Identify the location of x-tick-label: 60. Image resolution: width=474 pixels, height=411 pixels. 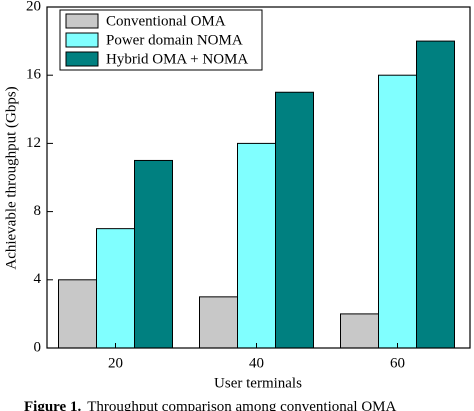
(397, 363).